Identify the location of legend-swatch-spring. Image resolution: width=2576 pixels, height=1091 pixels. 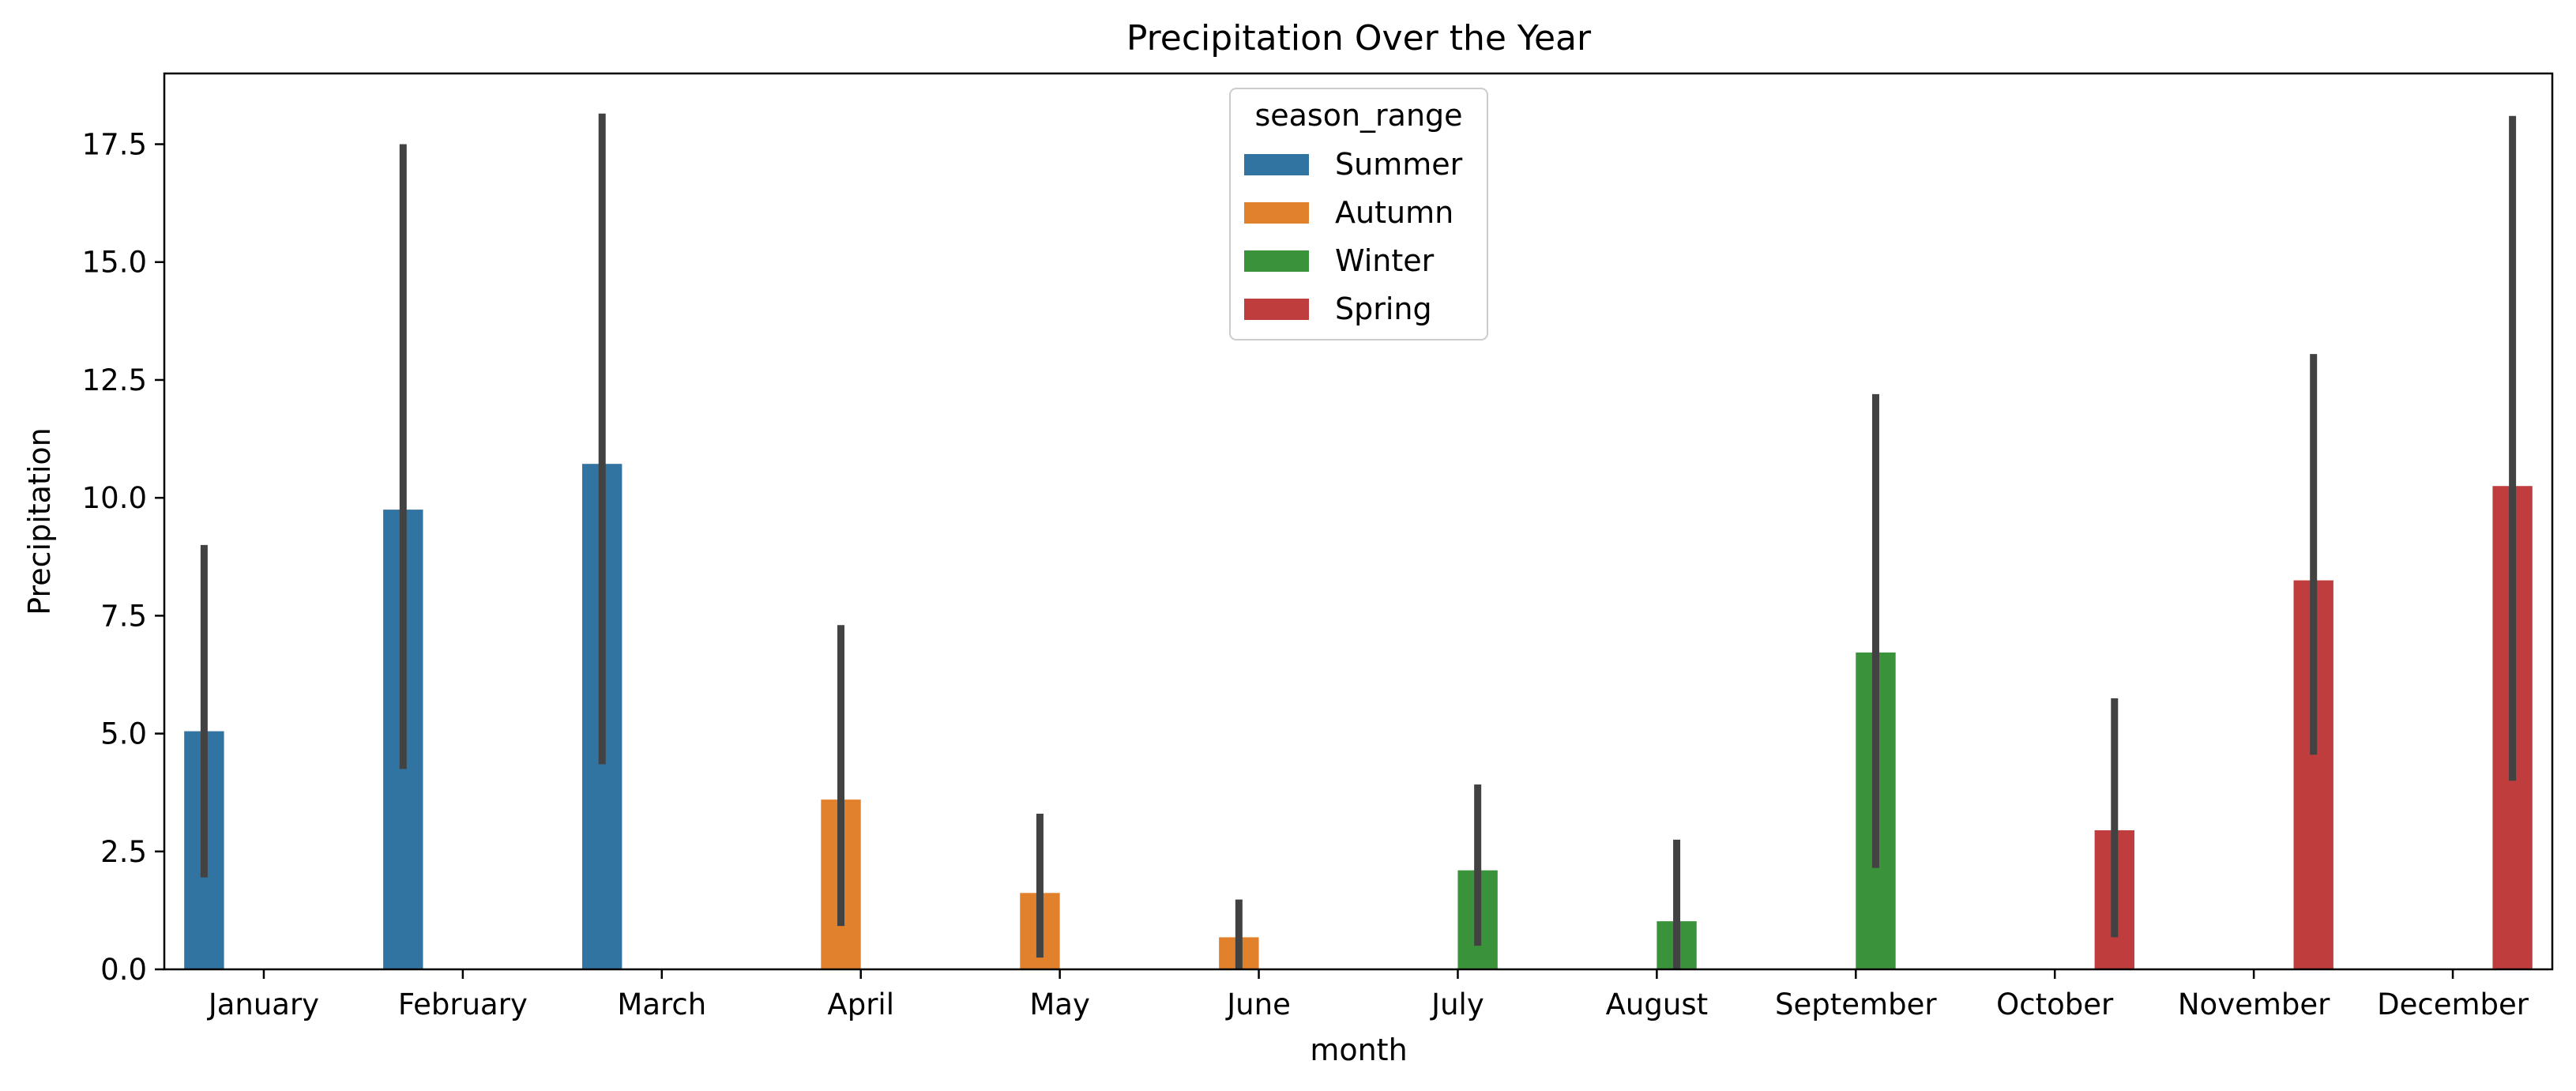
(1277, 309).